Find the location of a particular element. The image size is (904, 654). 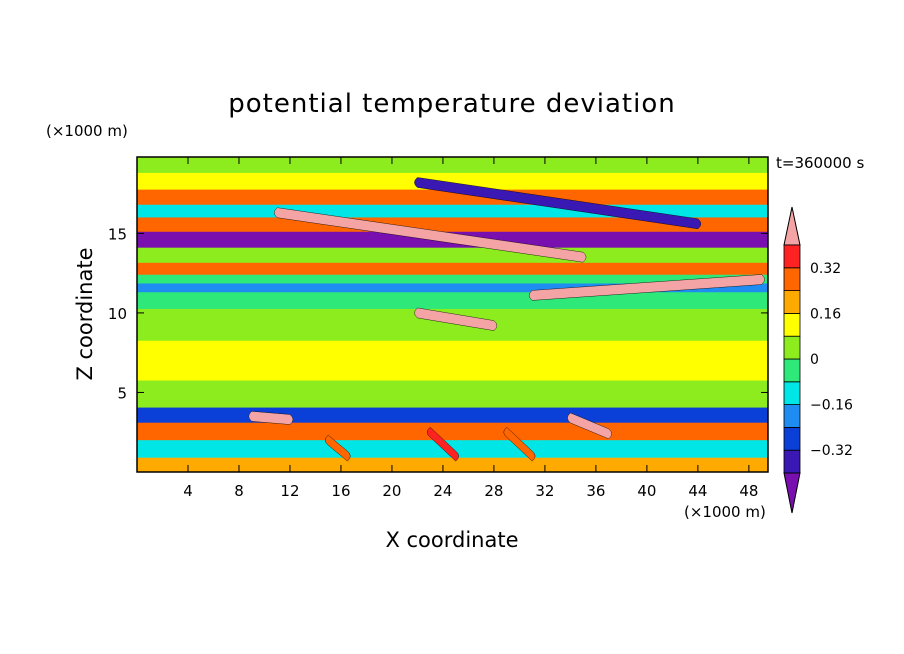

colorbar-tick-label: 0.32 is located at coordinates (825, 269).